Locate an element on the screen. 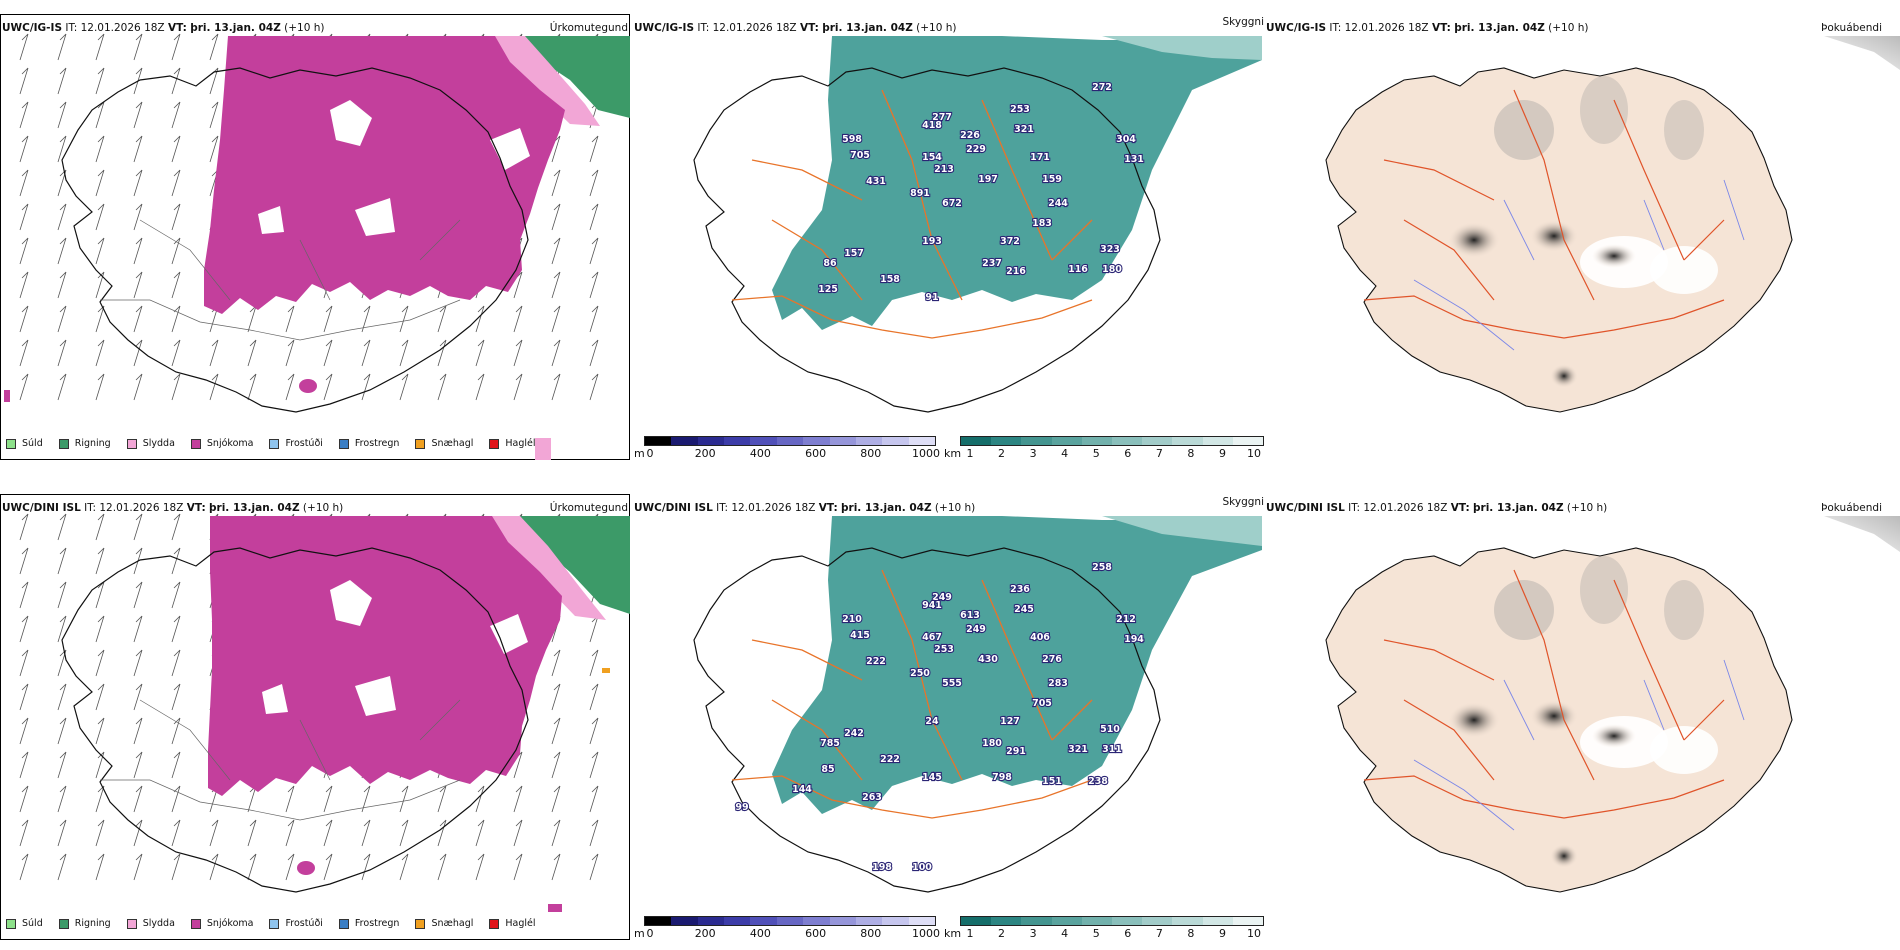 The height and width of the screenshot is (950, 1900). elevation-label: 276 is located at coordinates (1052, 659).